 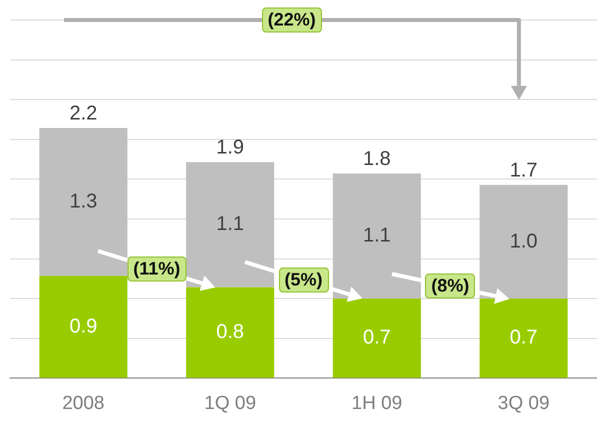 I want to click on total-label: 2.2, so click(x=83, y=113).